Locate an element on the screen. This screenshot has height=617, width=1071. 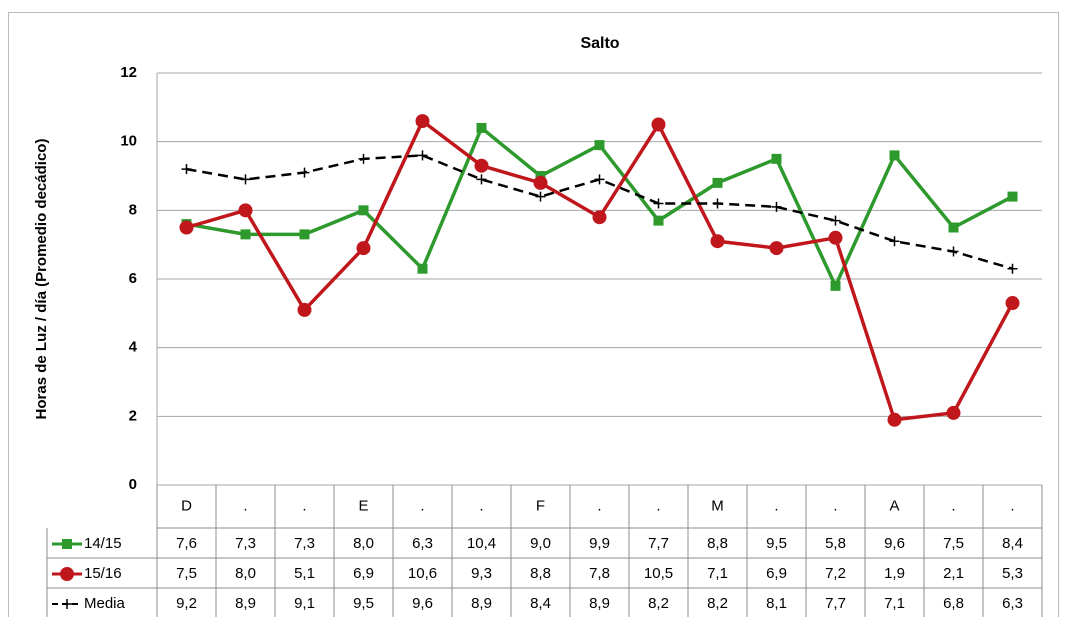
y-tick-label: 10 is located at coordinates (128, 141).